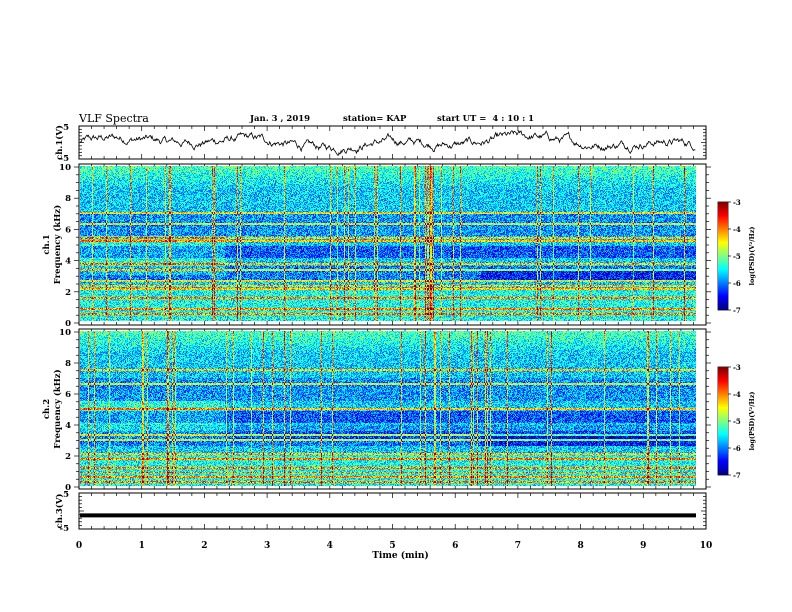  I want to click on x-tick-label: 2, so click(204, 546).